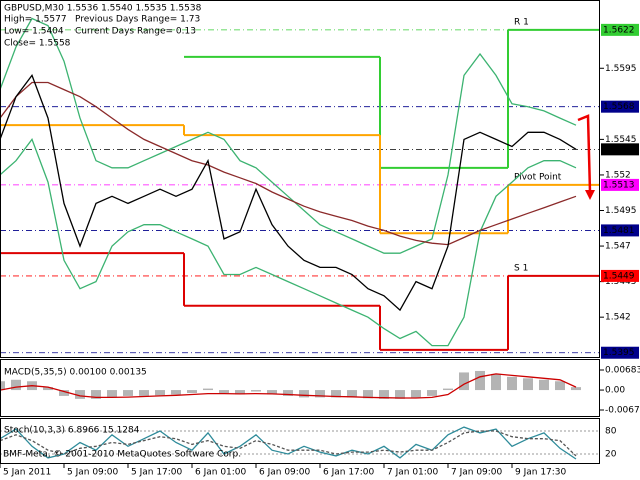  What do you see at coordinates (615, 391) in the screenshot?
I see `y-tick-label: 0.00` at bounding box center [615, 391].